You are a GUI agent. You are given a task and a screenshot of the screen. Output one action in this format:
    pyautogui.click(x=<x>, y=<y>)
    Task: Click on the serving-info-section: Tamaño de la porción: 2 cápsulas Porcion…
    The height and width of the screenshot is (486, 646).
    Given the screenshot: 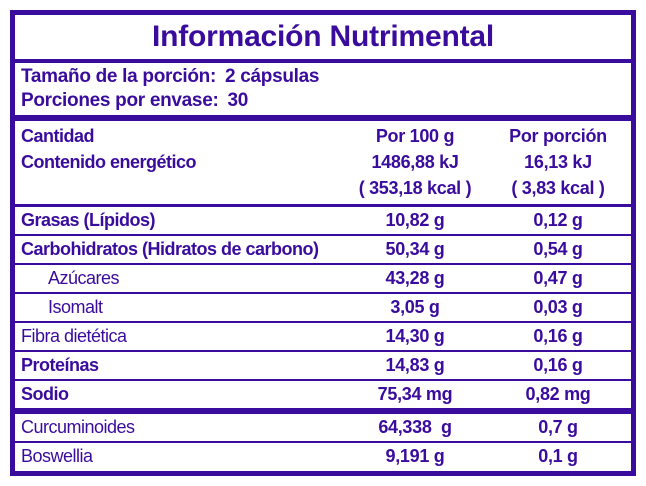 What is the action you would take?
    pyautogui.click(x=323, y=89)
    